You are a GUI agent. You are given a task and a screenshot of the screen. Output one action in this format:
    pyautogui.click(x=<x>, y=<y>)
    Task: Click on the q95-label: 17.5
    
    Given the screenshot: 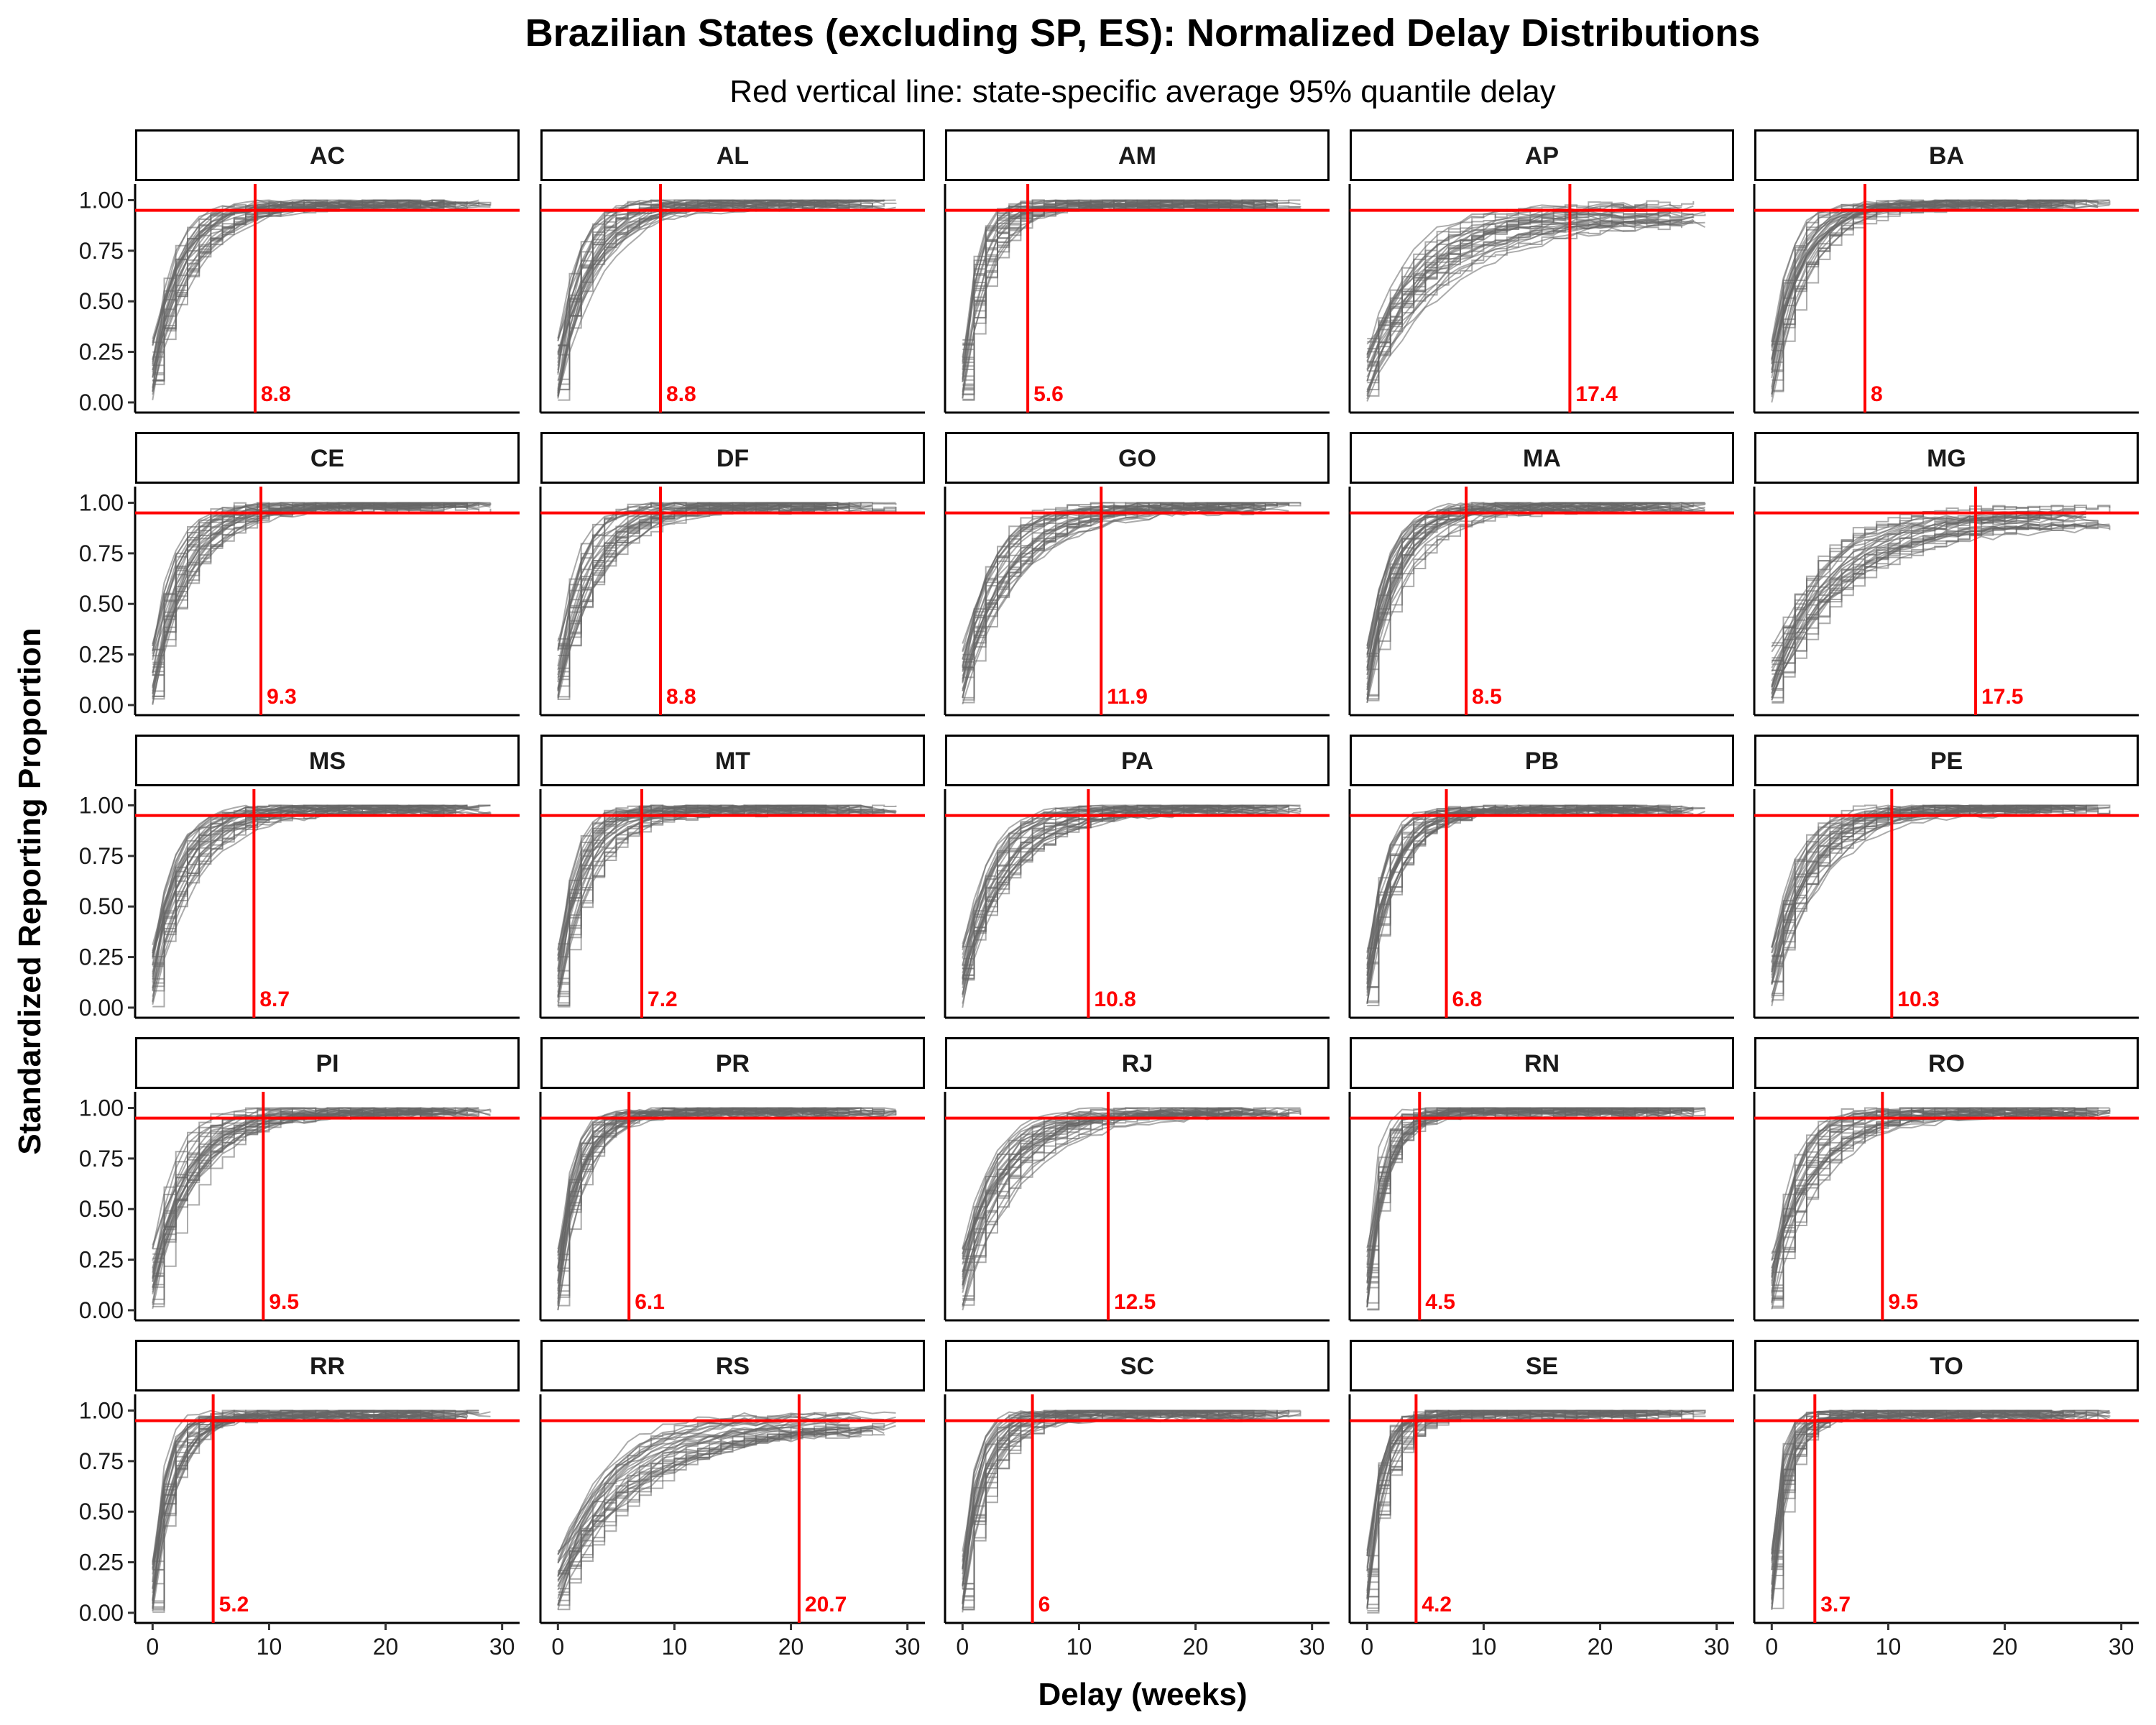 What is the action you would take?
    pyautogui.click(x=2002, y=697)
    